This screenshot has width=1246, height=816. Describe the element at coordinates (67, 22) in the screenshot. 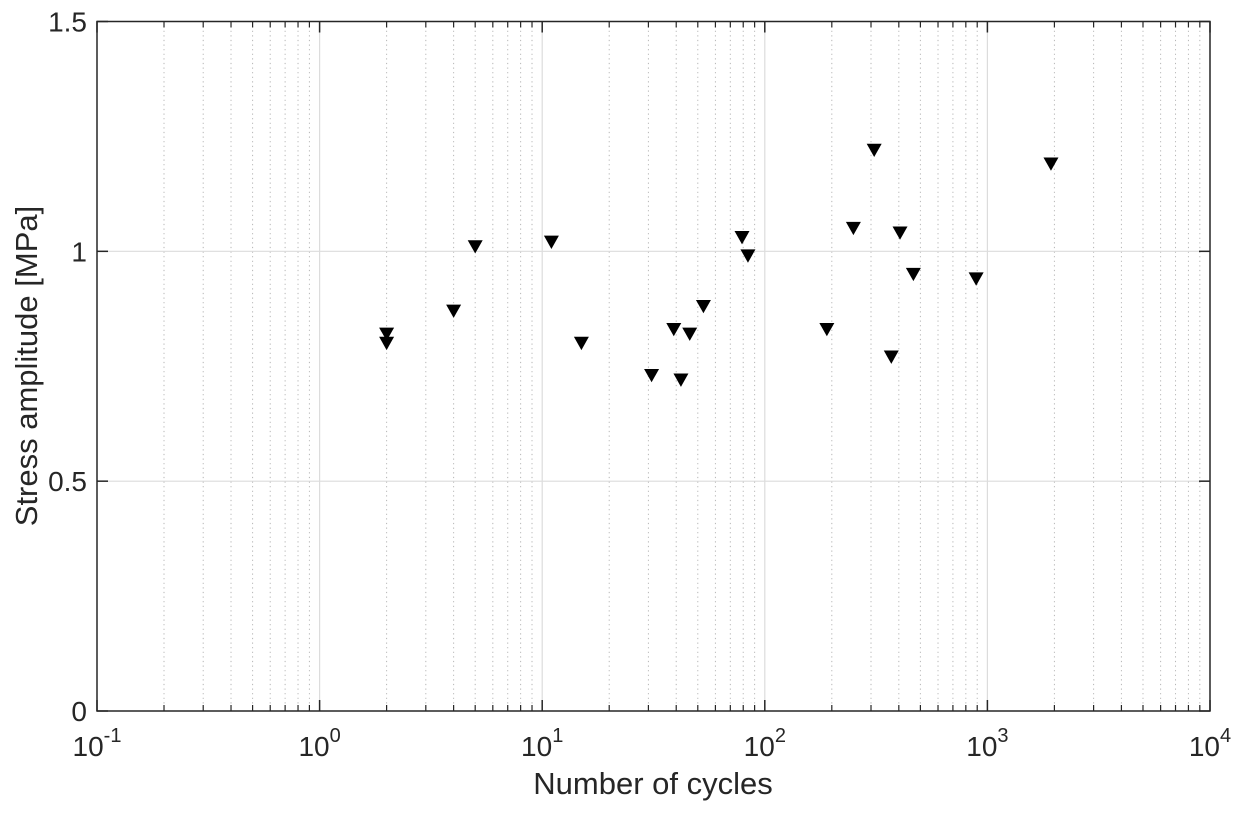

I see `y-tick-label: 1.5` at that location.